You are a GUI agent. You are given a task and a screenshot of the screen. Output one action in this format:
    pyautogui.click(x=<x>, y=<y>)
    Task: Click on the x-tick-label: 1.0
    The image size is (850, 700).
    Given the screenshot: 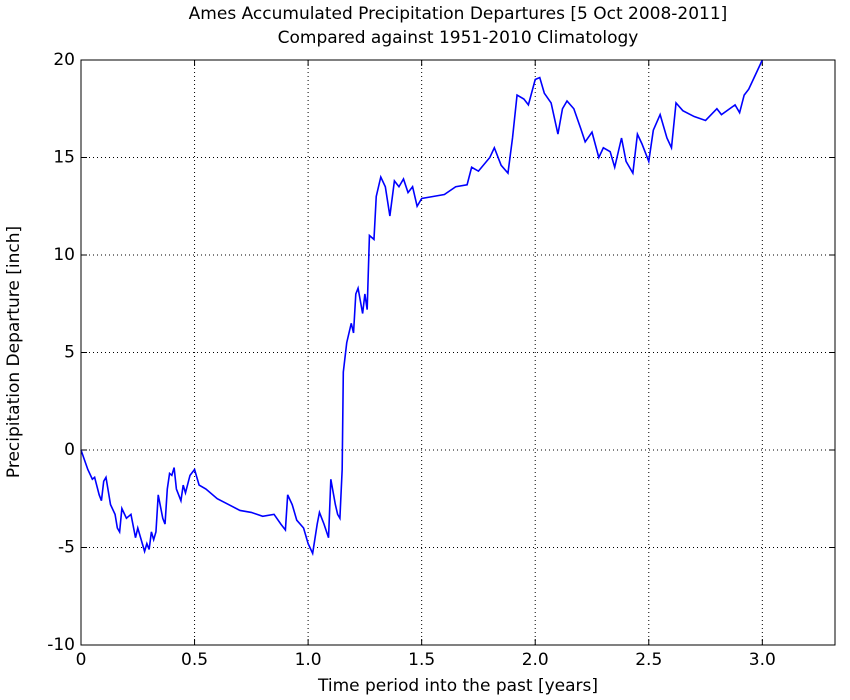 What is the action you would take?
    pyautogui.click(x=308, y=660)
    